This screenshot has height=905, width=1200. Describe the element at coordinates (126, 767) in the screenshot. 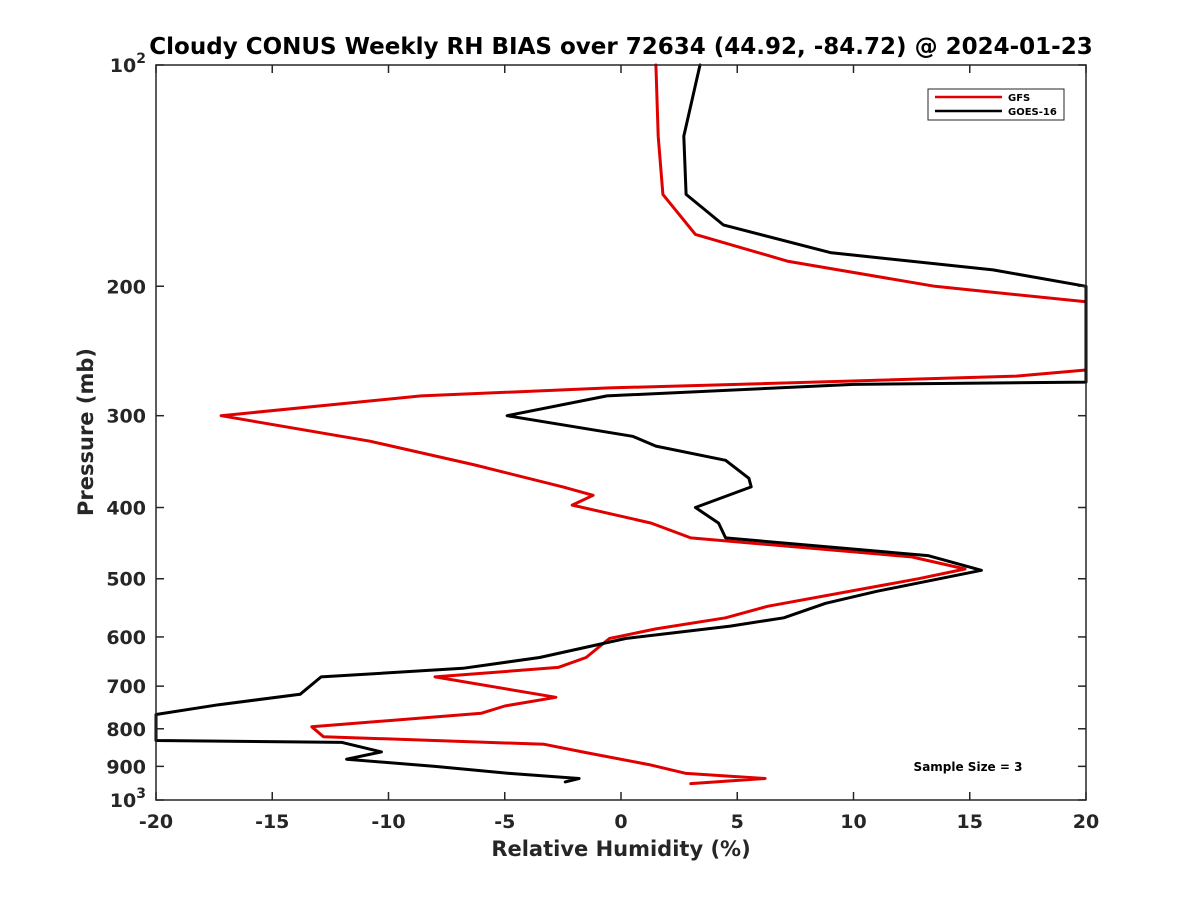

I see `y-tick-label: 900` at that location.